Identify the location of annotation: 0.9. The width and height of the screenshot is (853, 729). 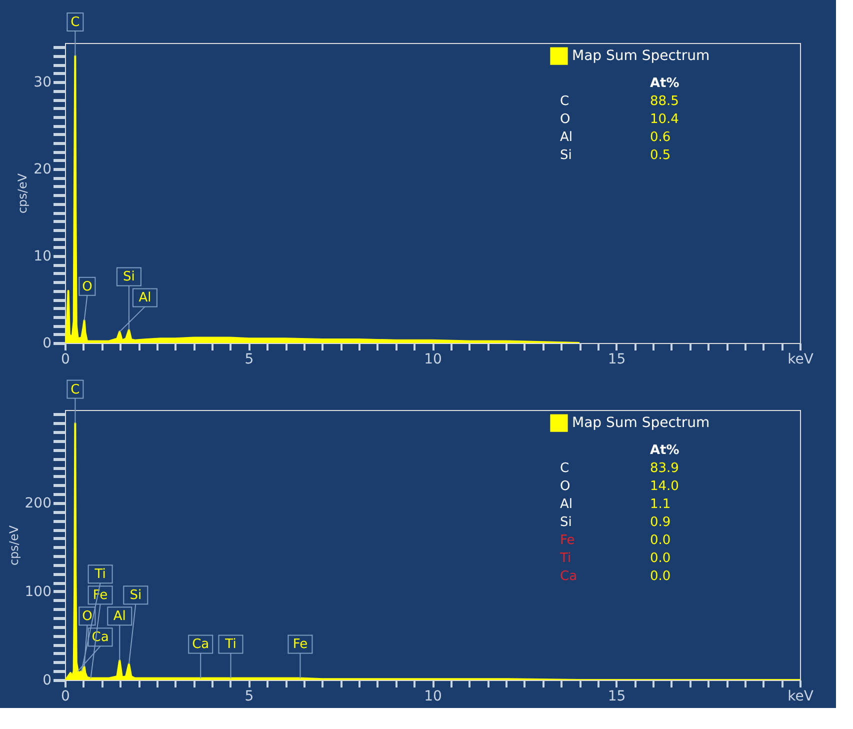
(660, 522).